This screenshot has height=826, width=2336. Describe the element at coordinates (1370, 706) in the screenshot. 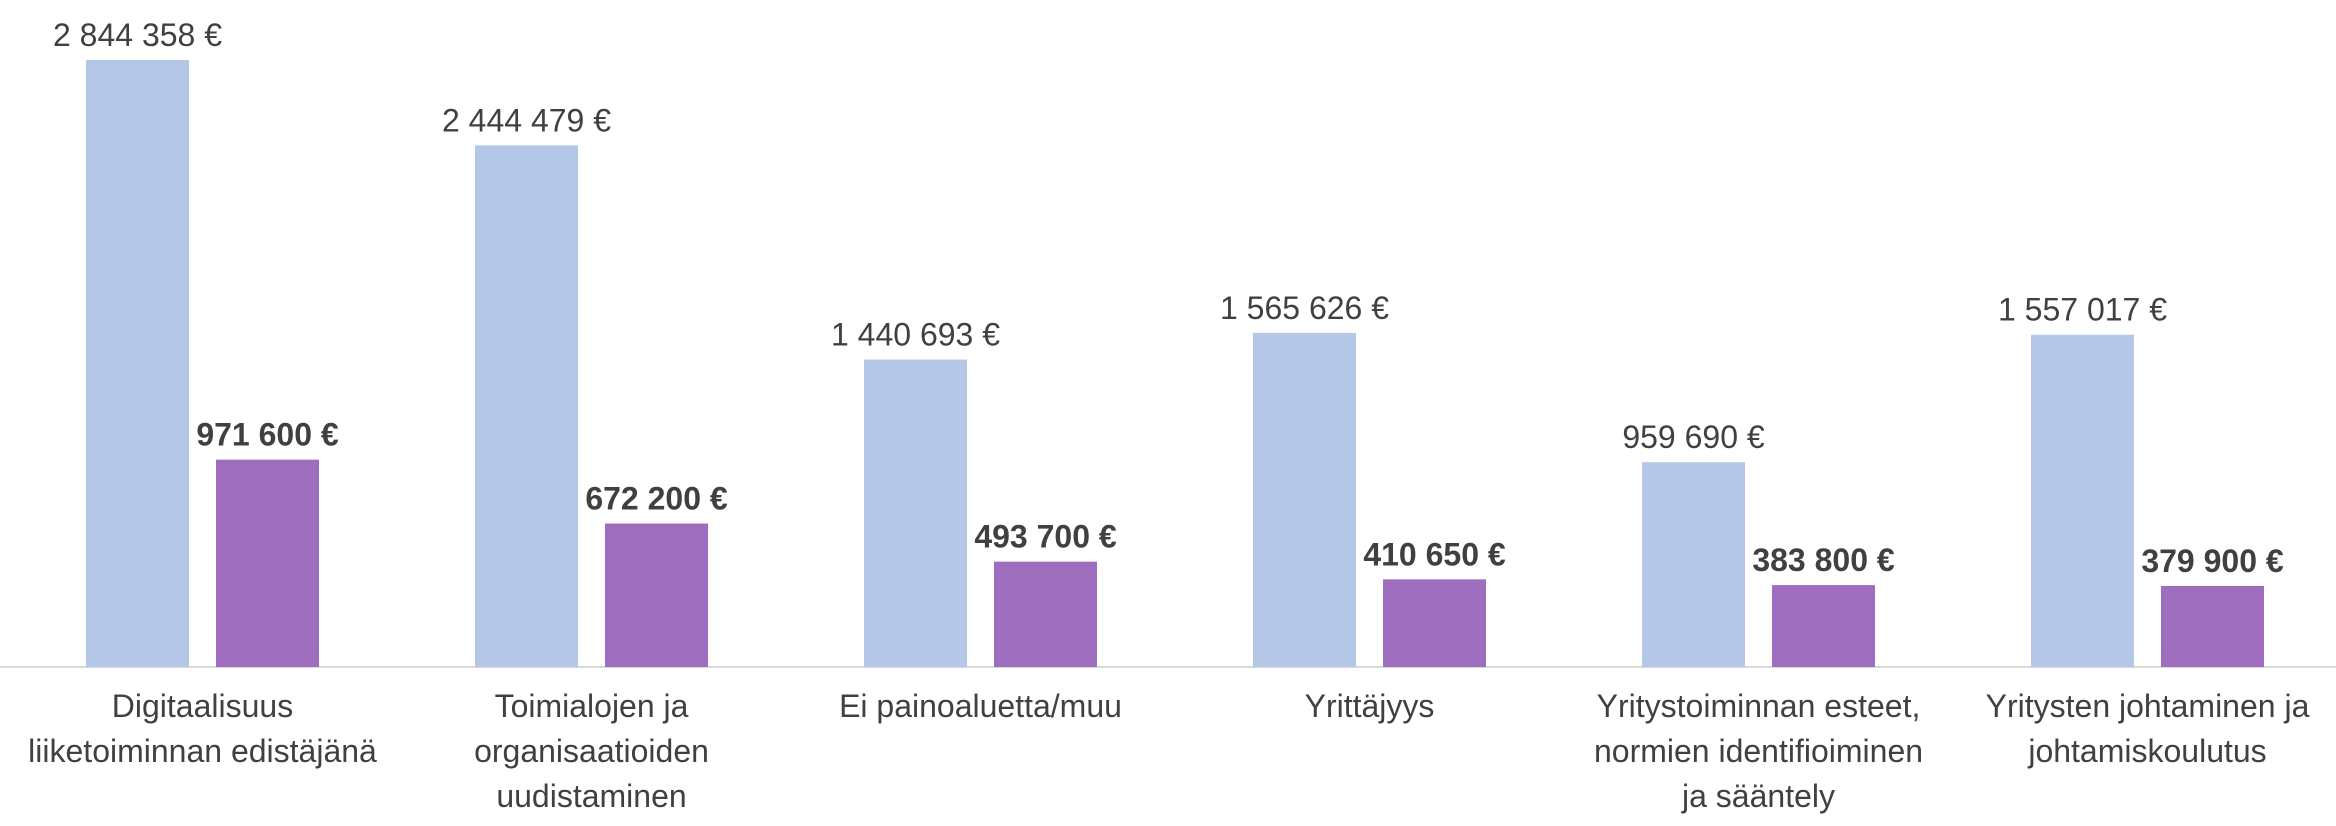

I see `x-tick-label: Yrittäjyys` at that location.